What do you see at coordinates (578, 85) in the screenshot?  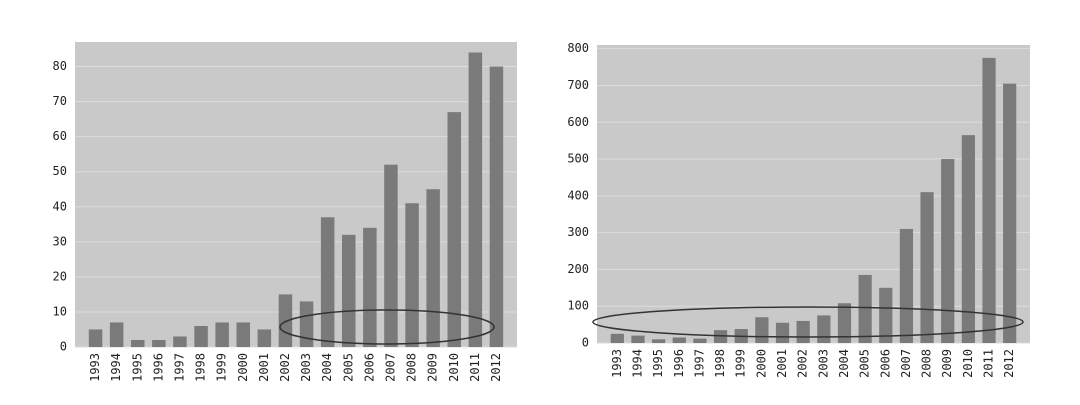 I see `y-tick-label: 700` at bounding box center [578, 85].